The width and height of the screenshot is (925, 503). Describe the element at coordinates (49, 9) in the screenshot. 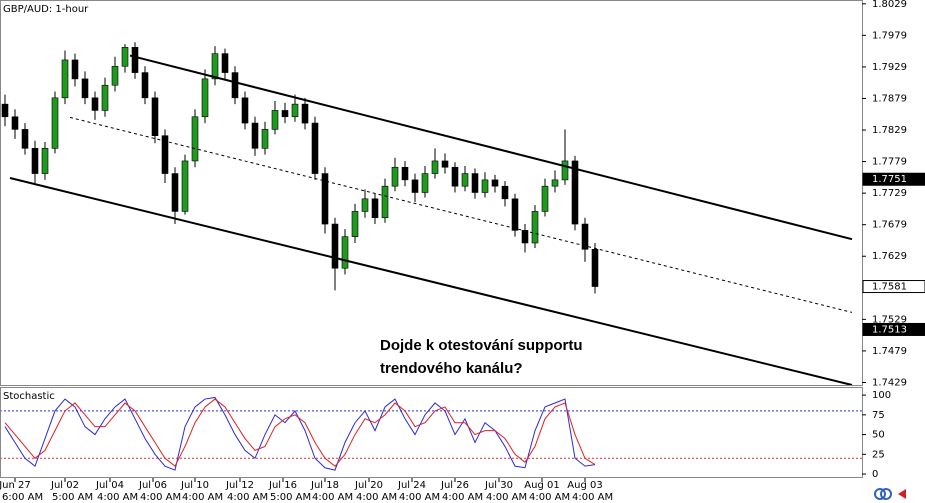

I see `title-bg` at that location.